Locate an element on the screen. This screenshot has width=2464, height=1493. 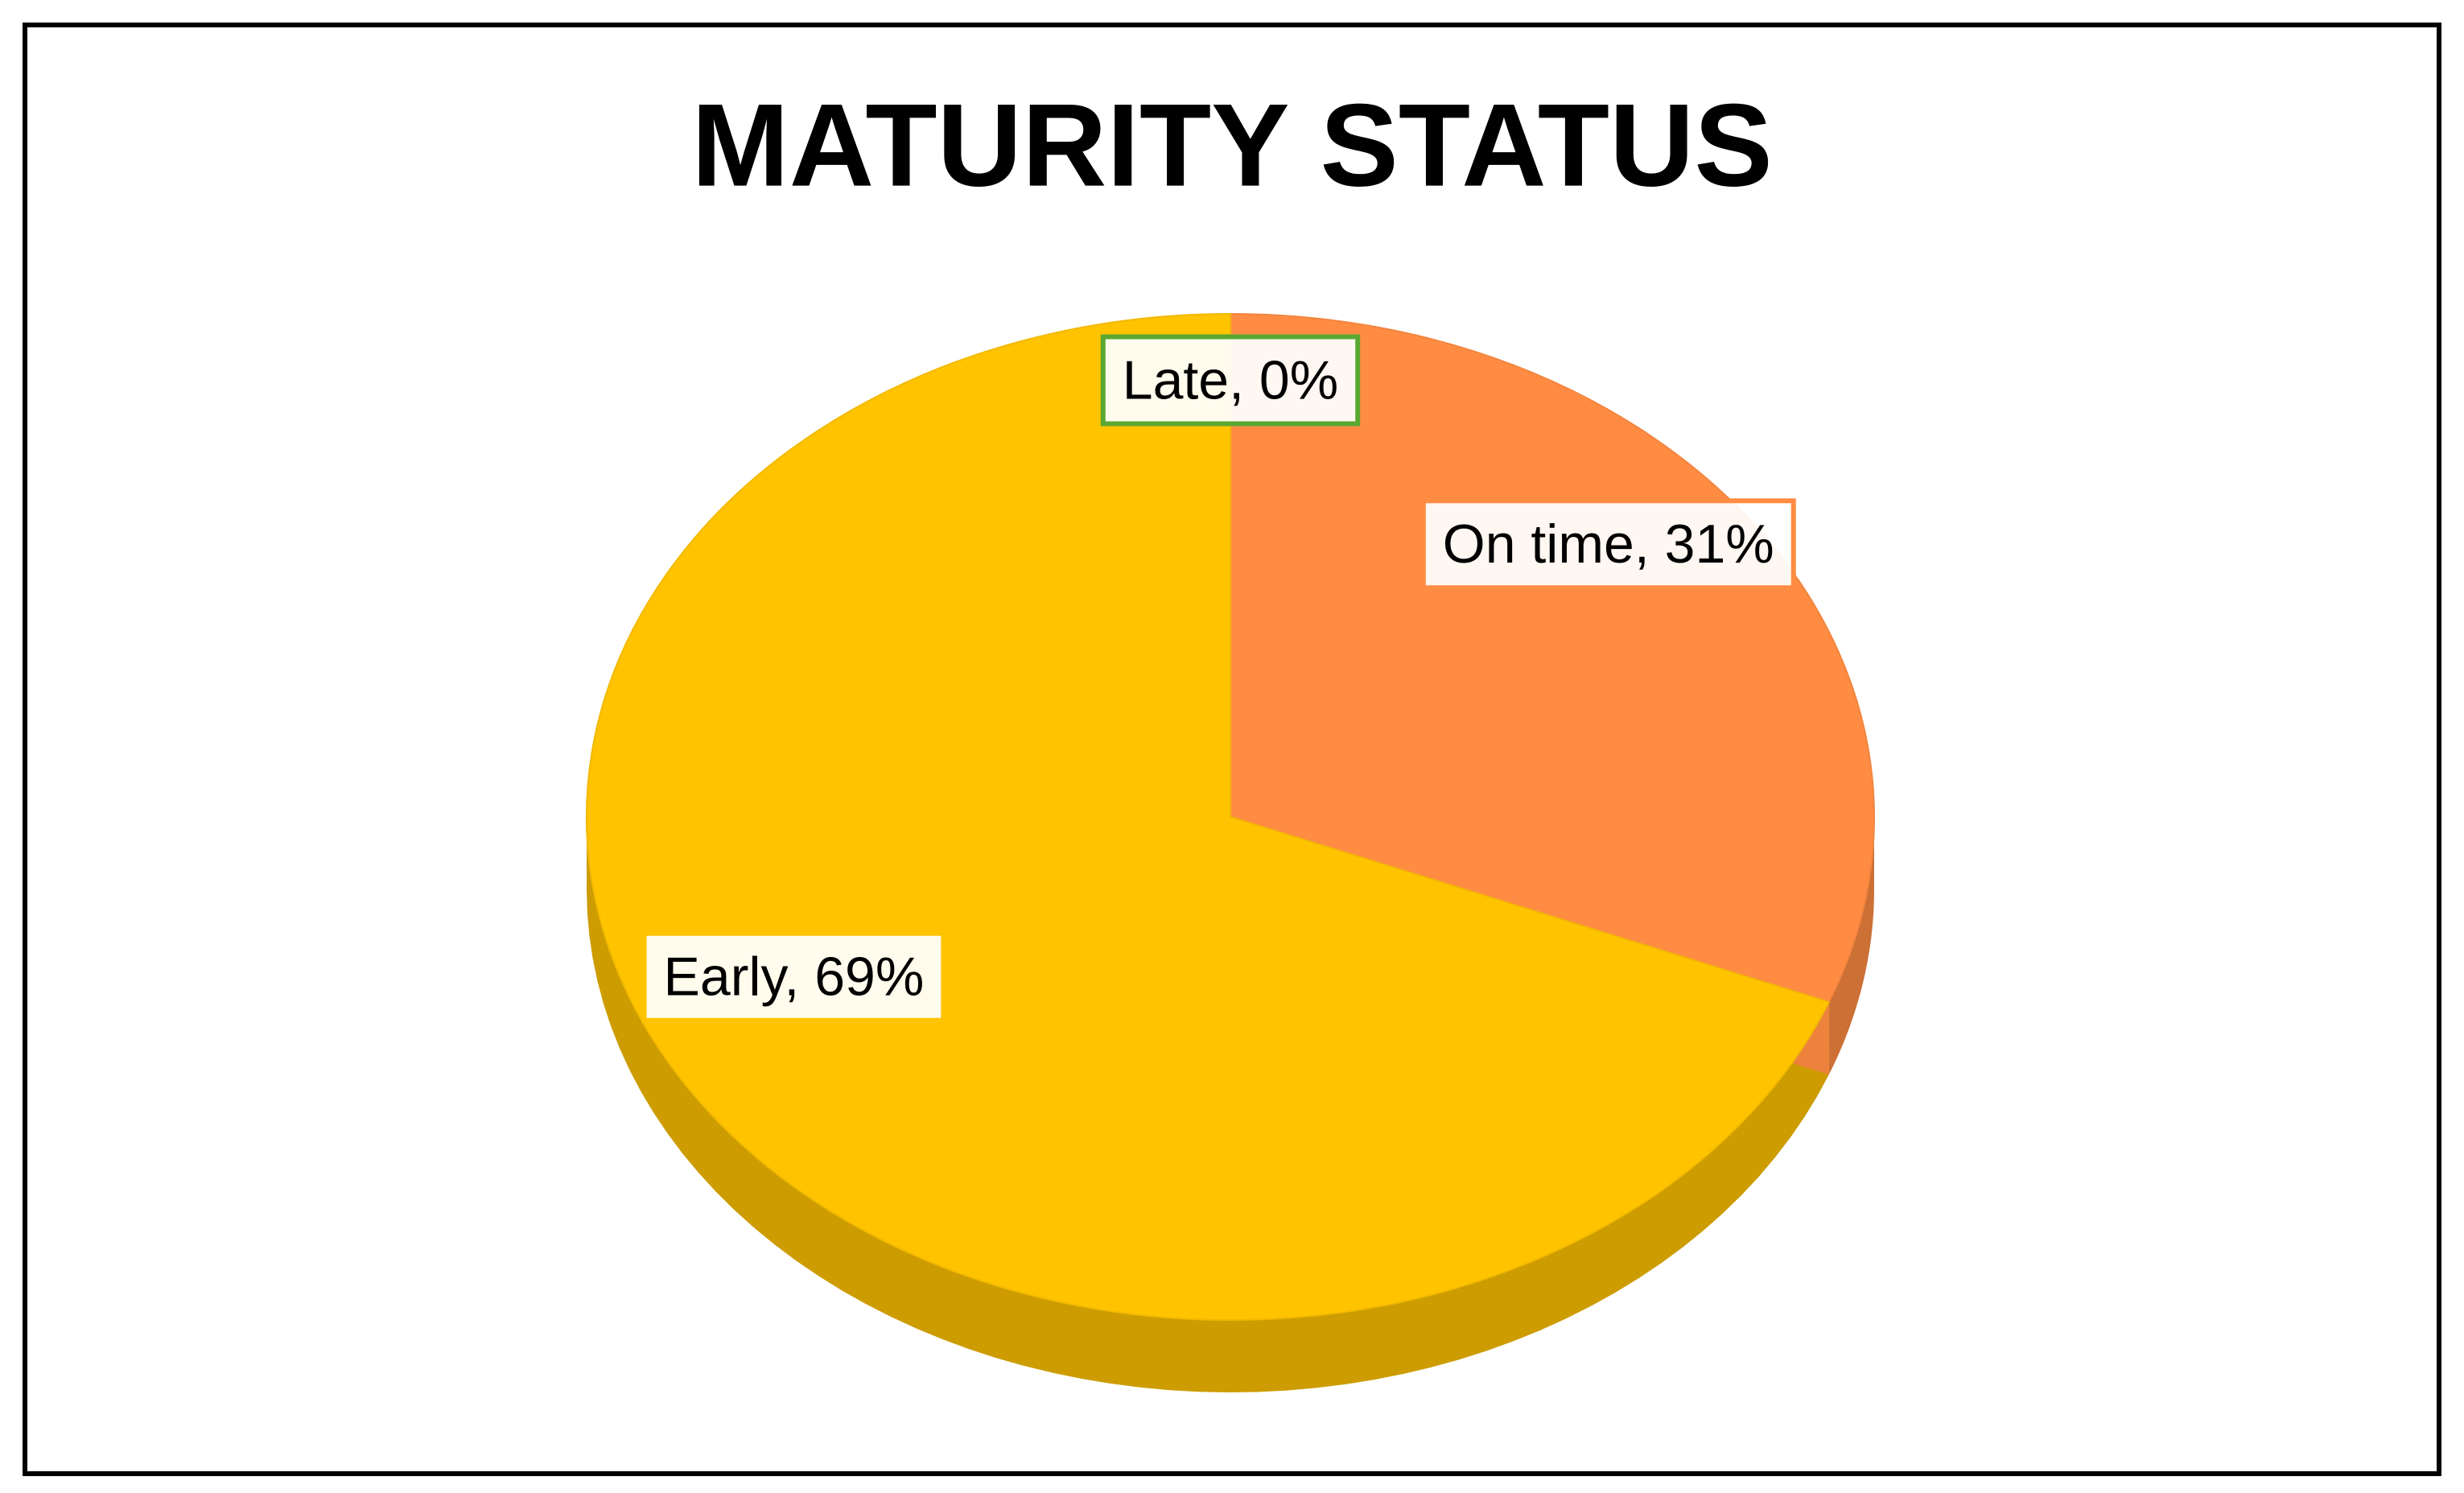
data-label: Late, 0% is located at coordinates (1230, 379).